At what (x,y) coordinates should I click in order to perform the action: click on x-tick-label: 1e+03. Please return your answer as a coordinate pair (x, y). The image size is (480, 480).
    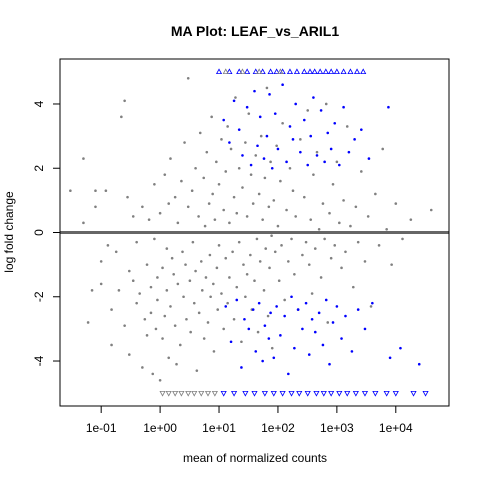
    Looking at the image, I should click on (337, 428).